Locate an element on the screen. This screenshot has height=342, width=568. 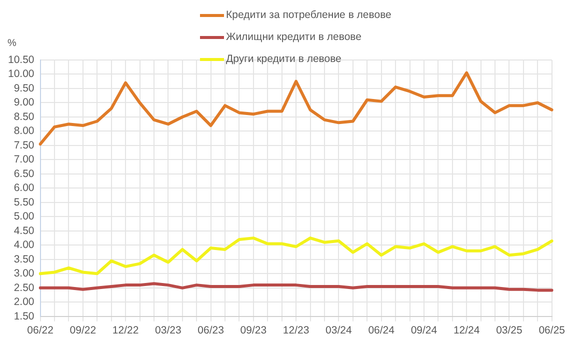
y-axis-title: % is located at coordinates (12, 43).